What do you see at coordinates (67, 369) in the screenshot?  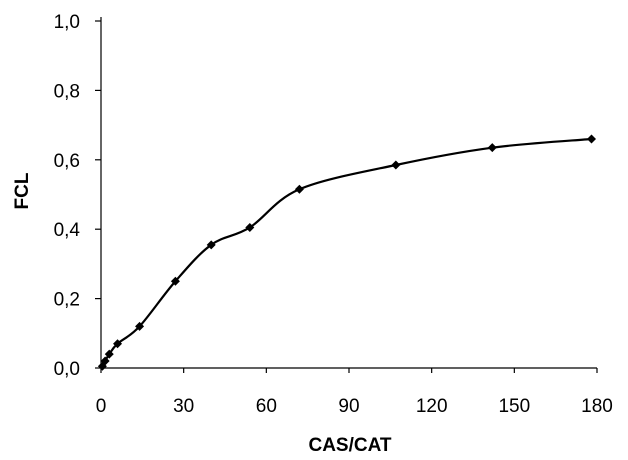 I see `y-tick-label: 0,0` at bounding box center [67, 369].